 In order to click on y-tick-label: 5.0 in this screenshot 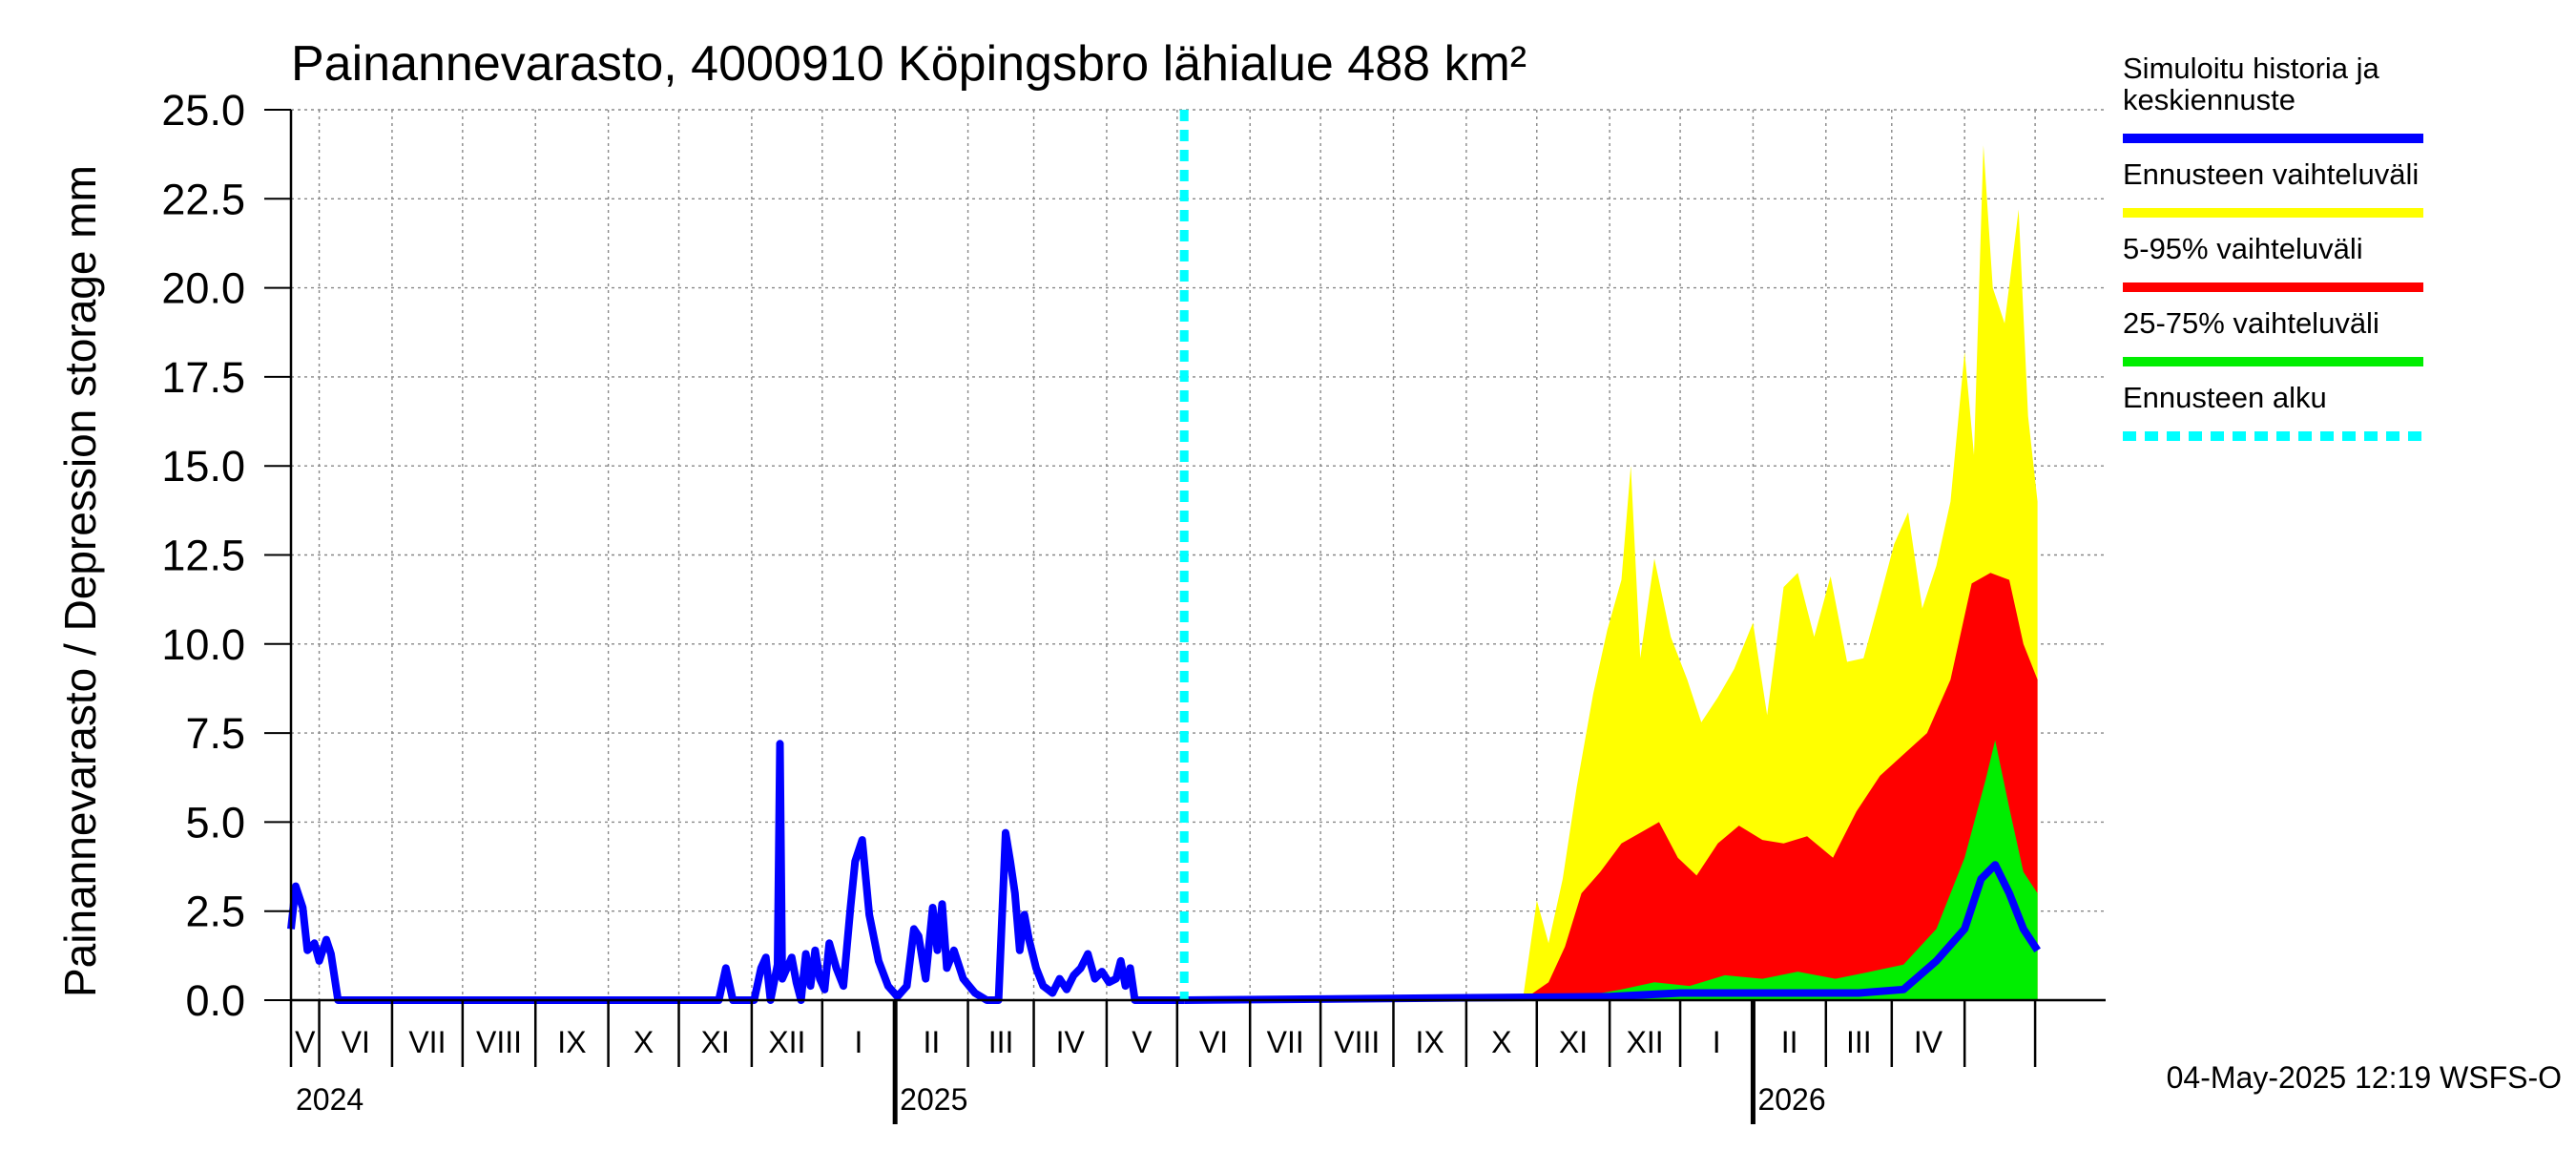, I will do `click(215, 822)`.